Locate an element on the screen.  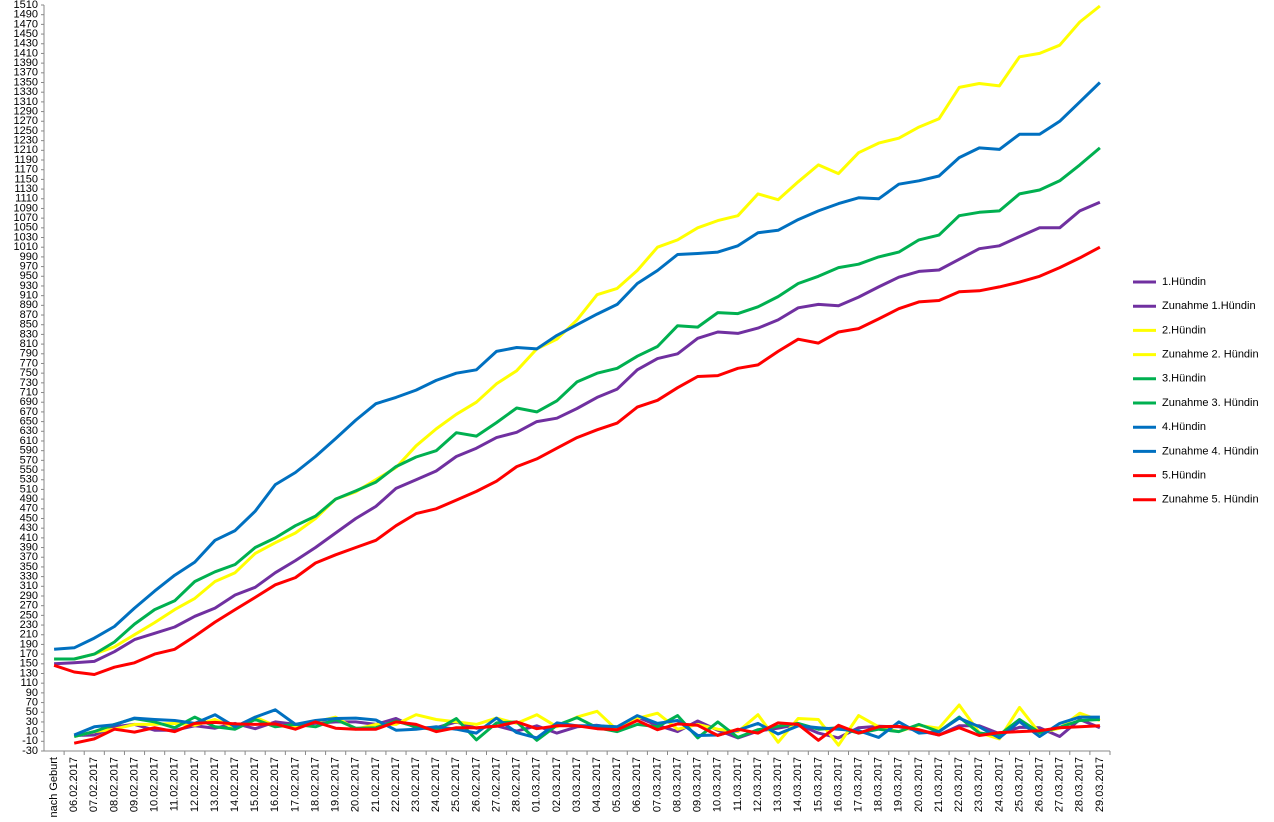
legend-label: Zunahme 5. Hündin is located at coordinates (1210, 500).